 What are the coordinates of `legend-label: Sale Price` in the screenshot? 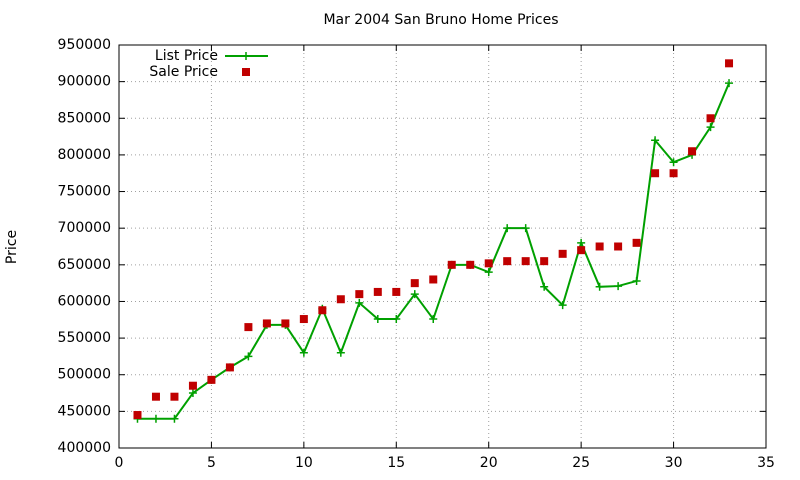 It's located at (183, 72).